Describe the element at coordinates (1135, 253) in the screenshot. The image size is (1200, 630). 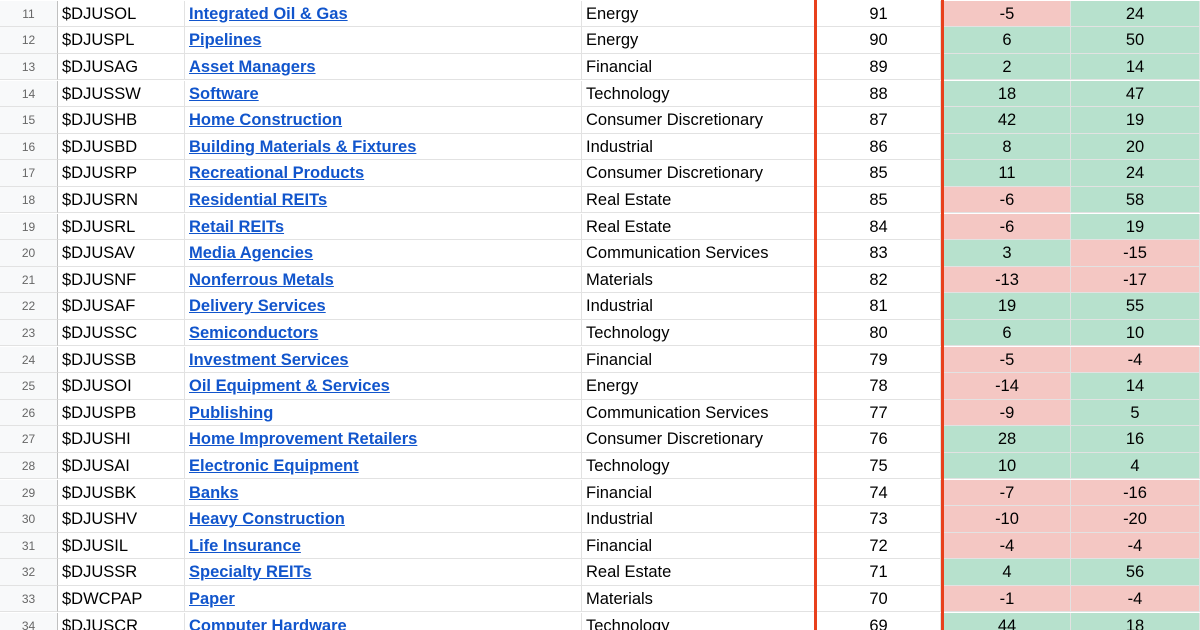
I see `change-long-cell: -15` at that location.